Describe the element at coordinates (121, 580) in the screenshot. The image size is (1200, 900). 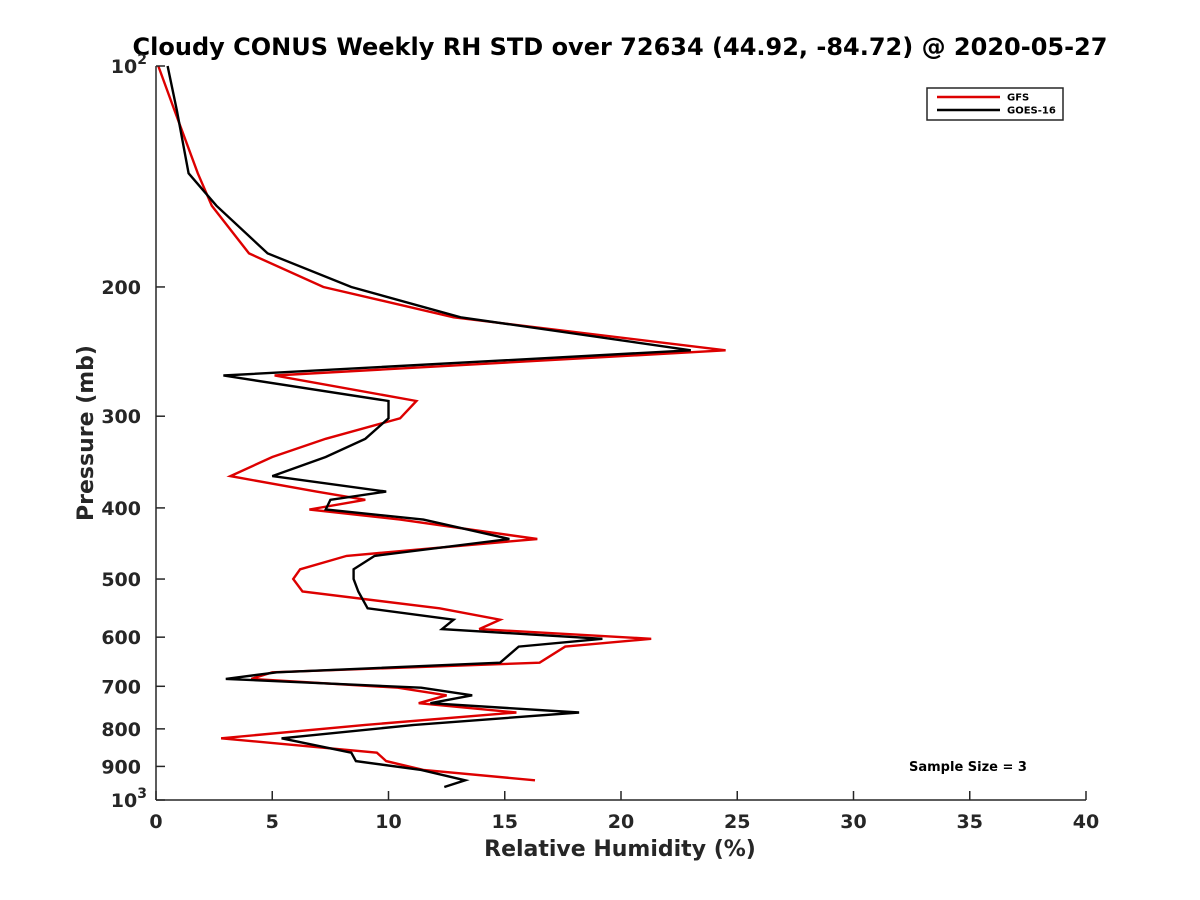
I see `y-tick-label: 500` at that location.